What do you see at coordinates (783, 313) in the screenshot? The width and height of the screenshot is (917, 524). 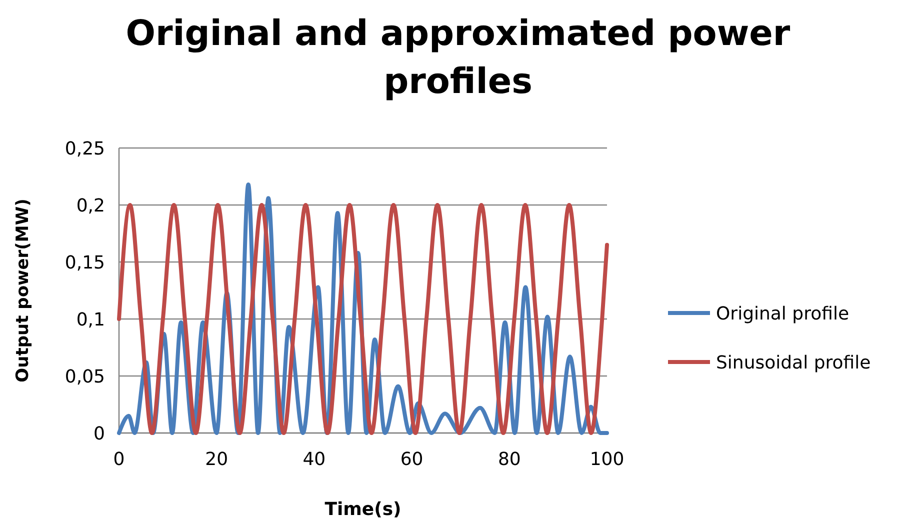 I see `legend-label: Original profile` at bounding box center [783, 313].